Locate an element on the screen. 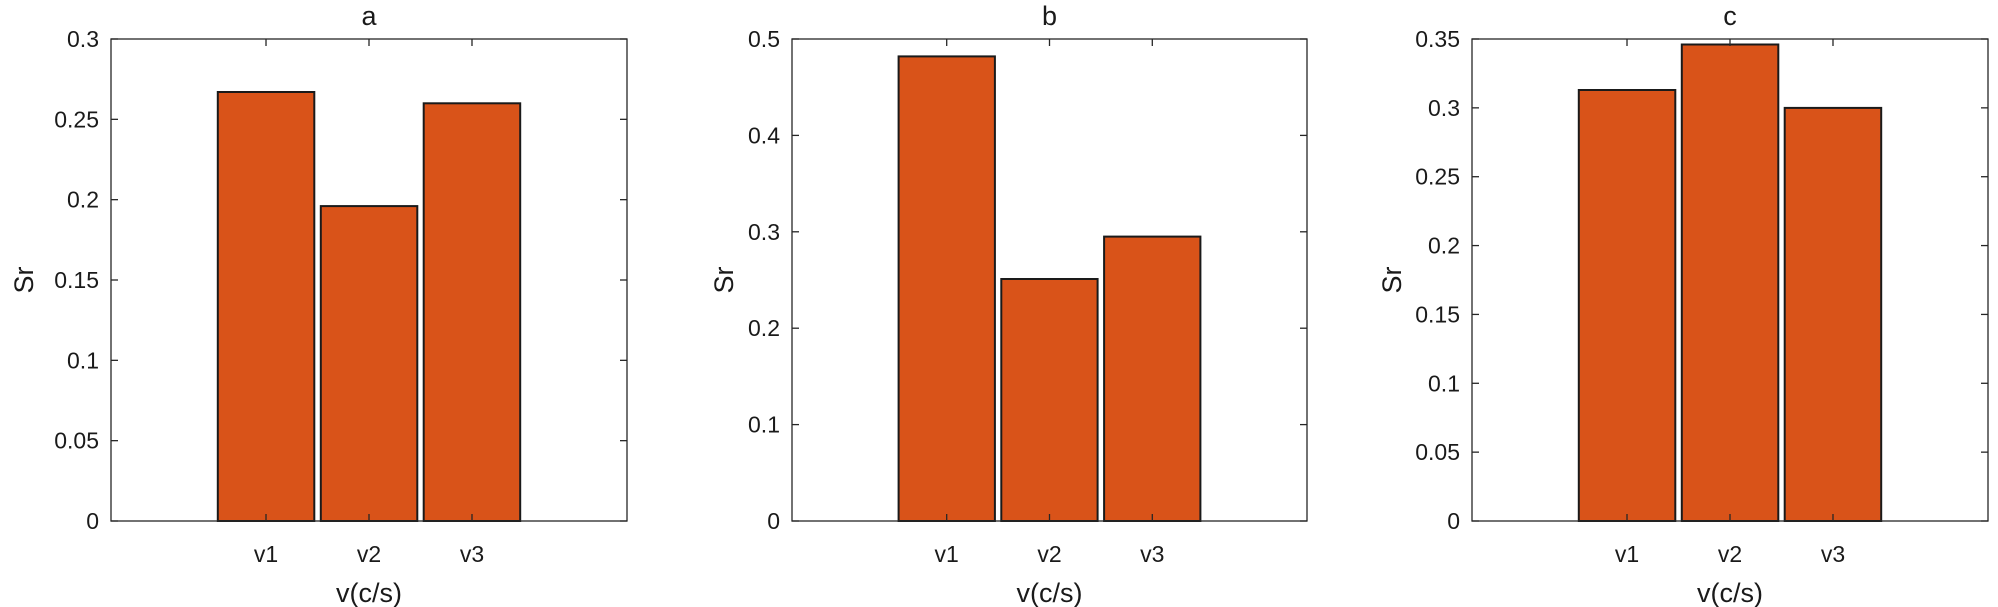 The width and height of the screenshot is (1998, 607). y-tick-label: 0.5 is located at coordinates (764, 39).